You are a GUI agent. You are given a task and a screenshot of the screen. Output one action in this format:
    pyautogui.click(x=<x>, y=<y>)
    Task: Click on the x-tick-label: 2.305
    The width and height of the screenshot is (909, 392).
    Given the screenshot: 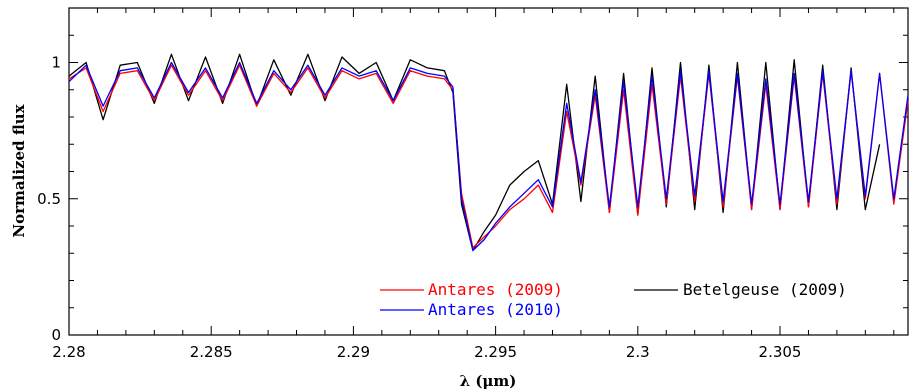 What is the action you would take?
    pyautogui.click(x=780, y=352)
    